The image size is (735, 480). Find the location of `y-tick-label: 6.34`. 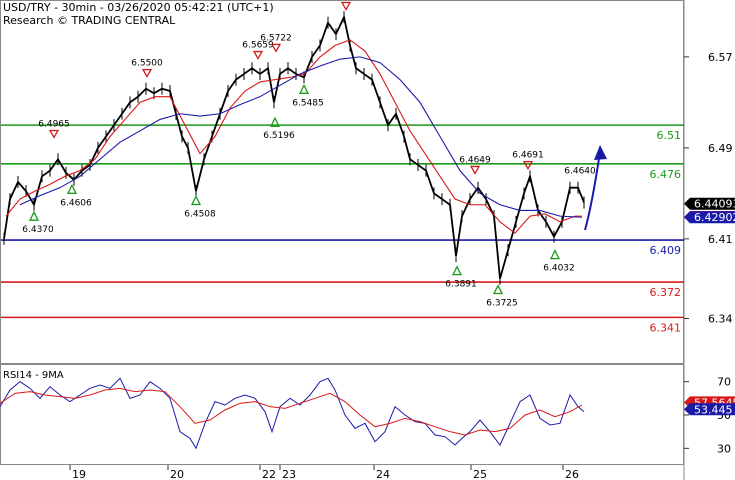

y-tick-label: 6.34 is located at coordinates (720, 319).